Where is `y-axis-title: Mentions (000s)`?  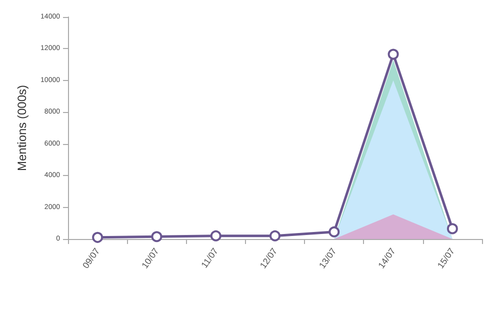 y-axis-title: Mentions (000s) is located at coordinates (22, 128).